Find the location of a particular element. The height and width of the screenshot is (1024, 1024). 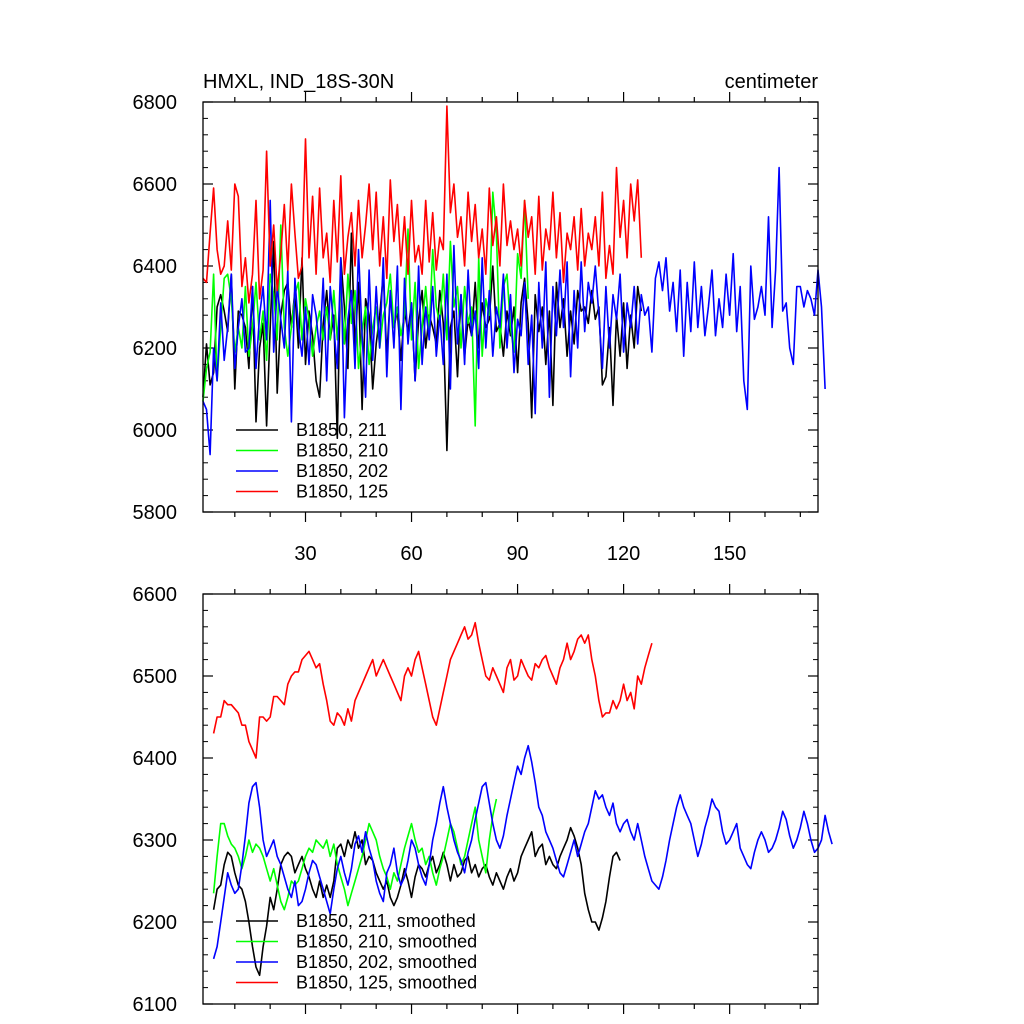

y-tick-label: 6800 is located at coordinates (155, 103).